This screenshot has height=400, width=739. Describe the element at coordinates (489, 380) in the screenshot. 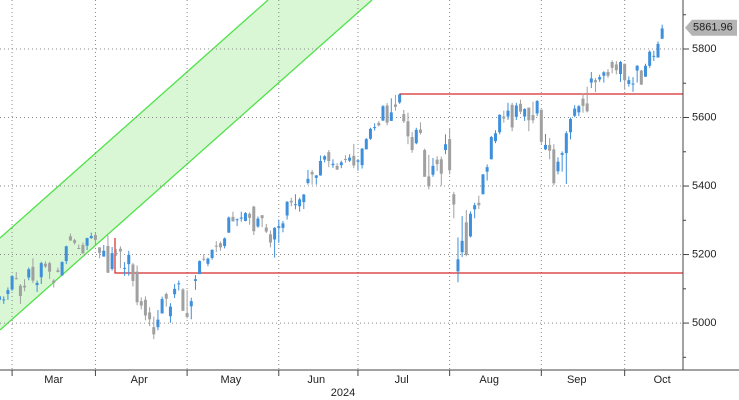

I see `x-tick-label: Aug` at that location.